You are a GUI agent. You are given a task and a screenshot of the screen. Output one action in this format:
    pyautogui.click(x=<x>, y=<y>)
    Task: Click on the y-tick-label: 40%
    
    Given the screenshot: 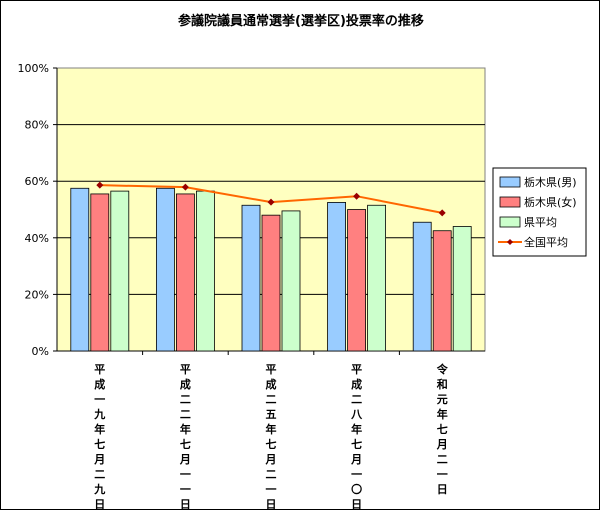 What is the action you would take?
    pyautogui.click(x=37, y=238)
    